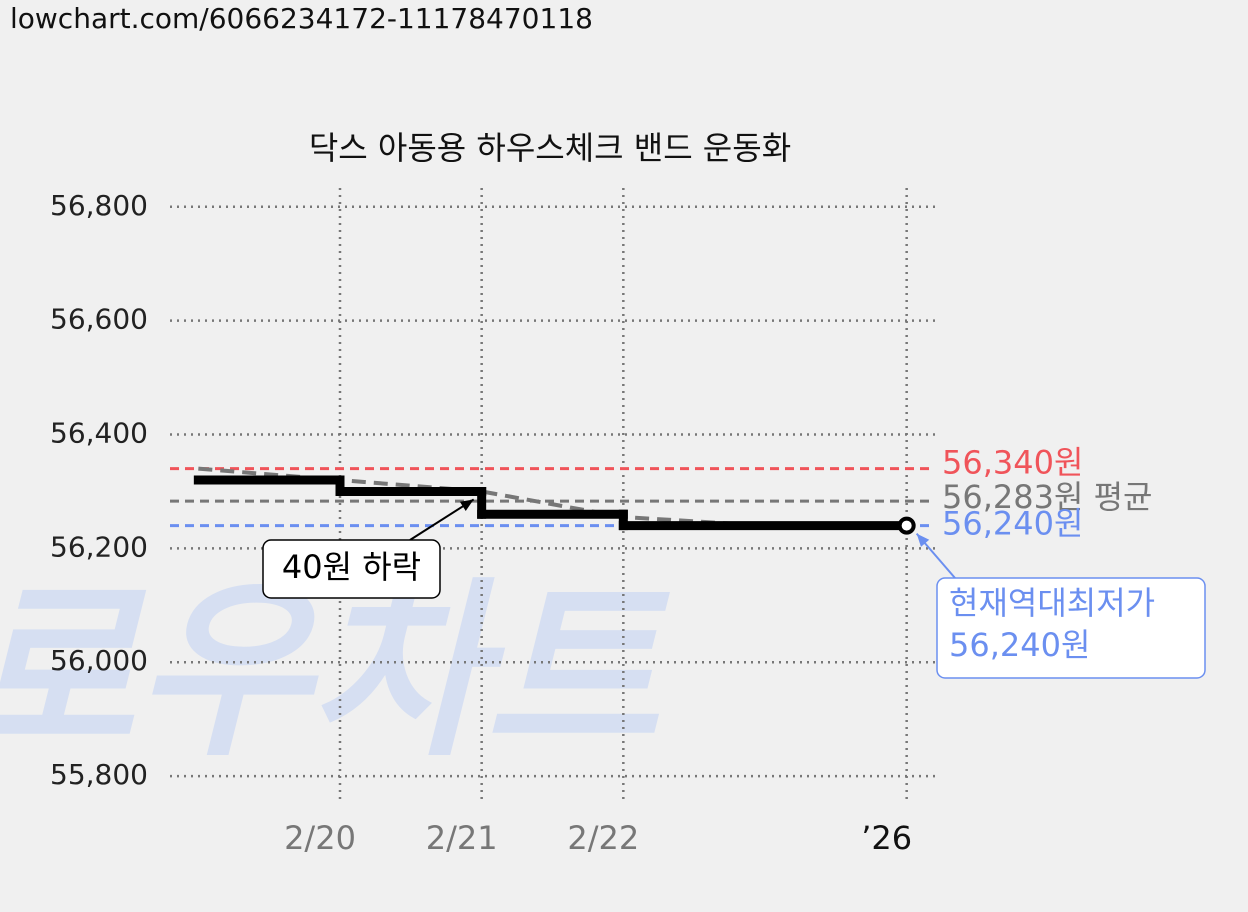 The height and width of the screenshot is (912, 1248). What do you see at coordinates (1052, 603) in the screenshot?
I see `annotation-text: 현재역대최저가` at bounding box center [1052, 603].